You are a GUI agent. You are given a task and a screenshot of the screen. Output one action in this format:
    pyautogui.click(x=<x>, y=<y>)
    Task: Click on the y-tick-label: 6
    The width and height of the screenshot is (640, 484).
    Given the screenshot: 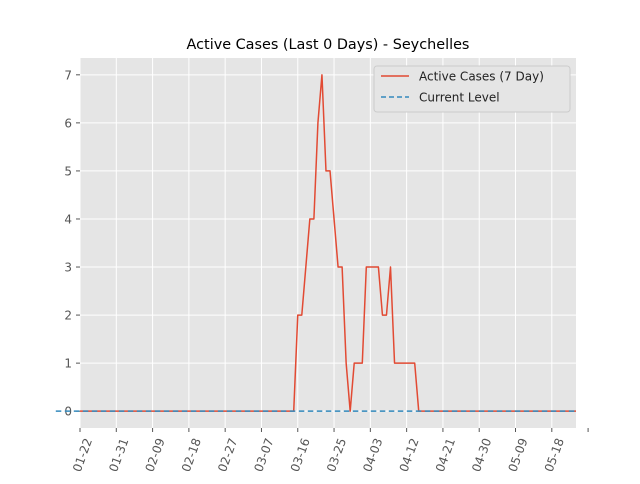 What is the action you would take?
    pyautogui.click(x=68, y=123)
    